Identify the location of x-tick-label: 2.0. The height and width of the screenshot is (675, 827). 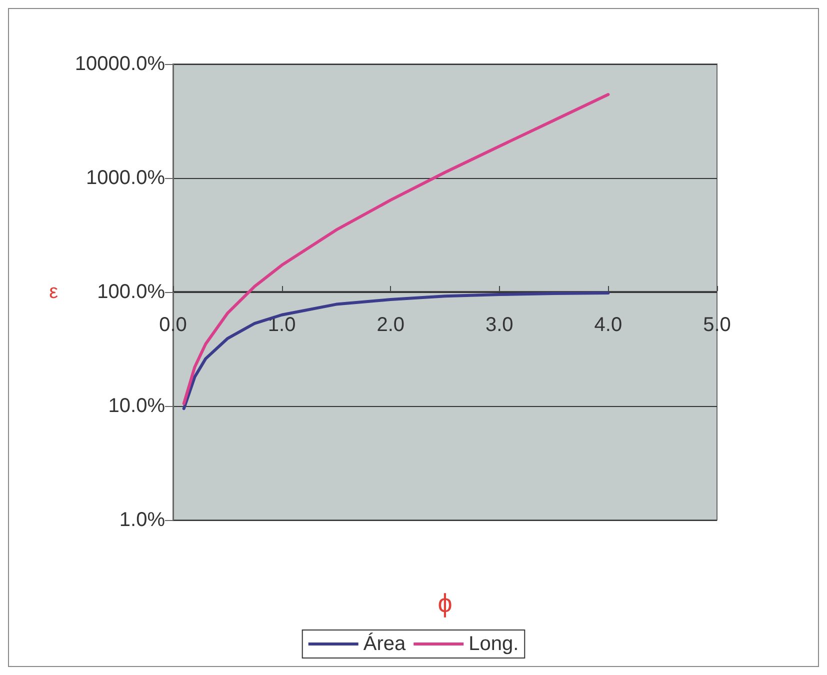
(390, 325).